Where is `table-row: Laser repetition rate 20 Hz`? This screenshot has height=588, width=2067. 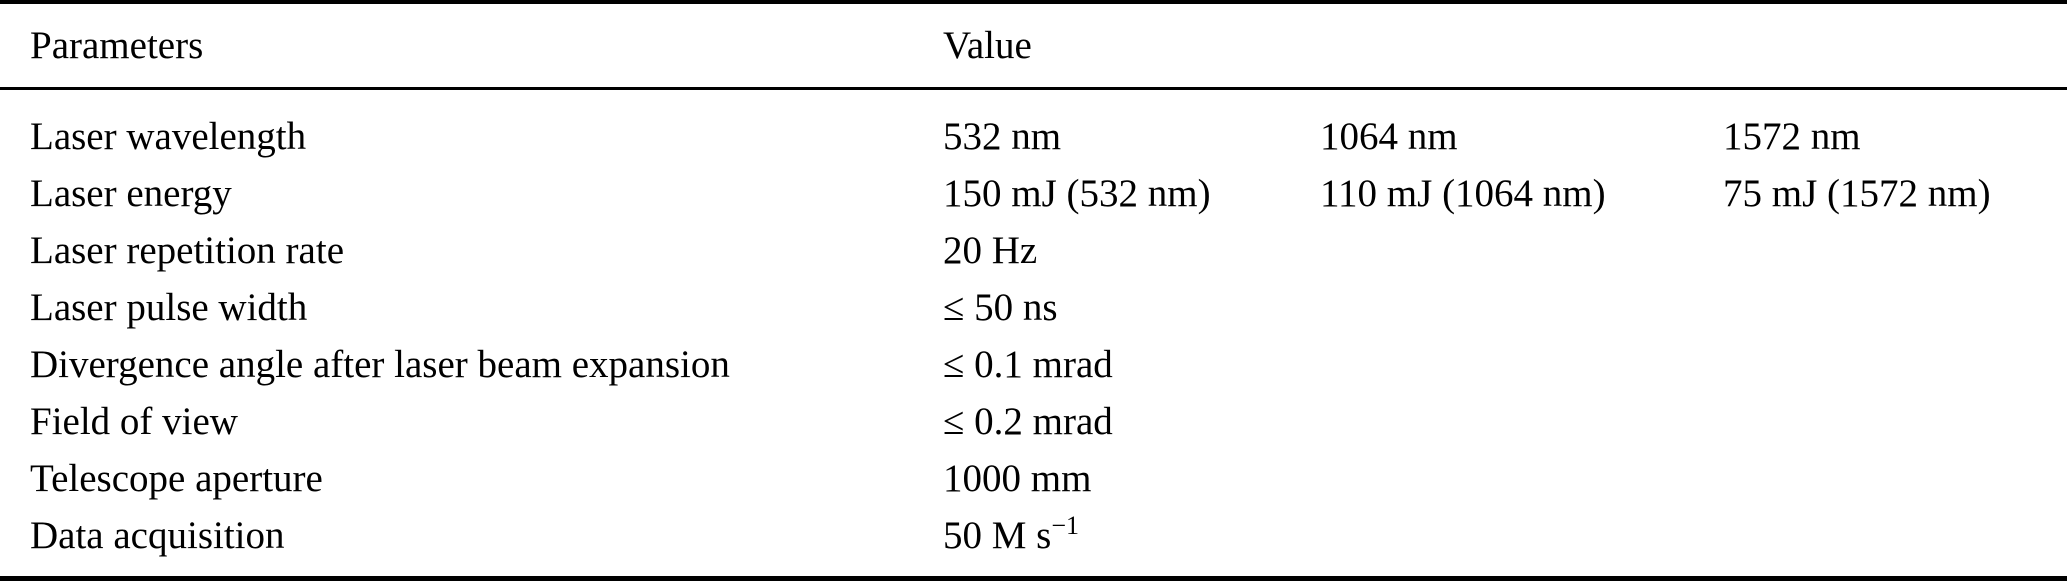
table-row: Laser repetition rate 20 Hz is located at coordinates (1033, 250).